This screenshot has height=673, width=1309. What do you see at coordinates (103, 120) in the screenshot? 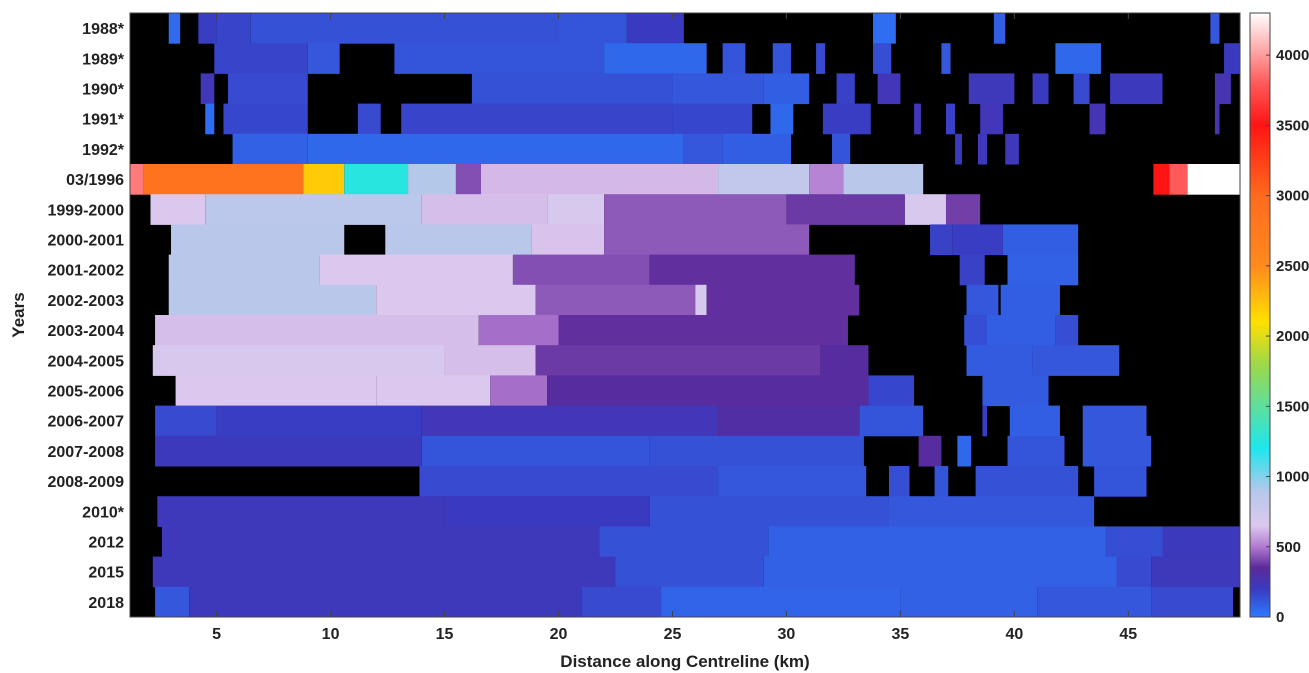
I see `y-tick-label: 1991*` at bounding box center [103, 120].